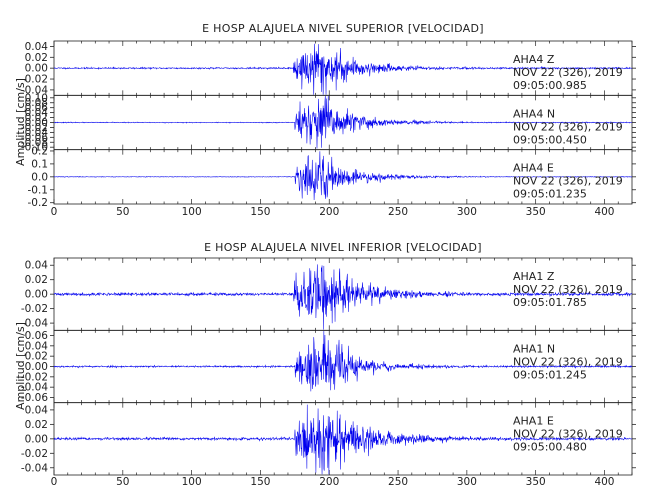 The height and width of the screenshot is (500, 650). Describe the element at coordinates (550, 85) in the screenshot. I see `trace-start-time: 09:05:00.985` at that location.